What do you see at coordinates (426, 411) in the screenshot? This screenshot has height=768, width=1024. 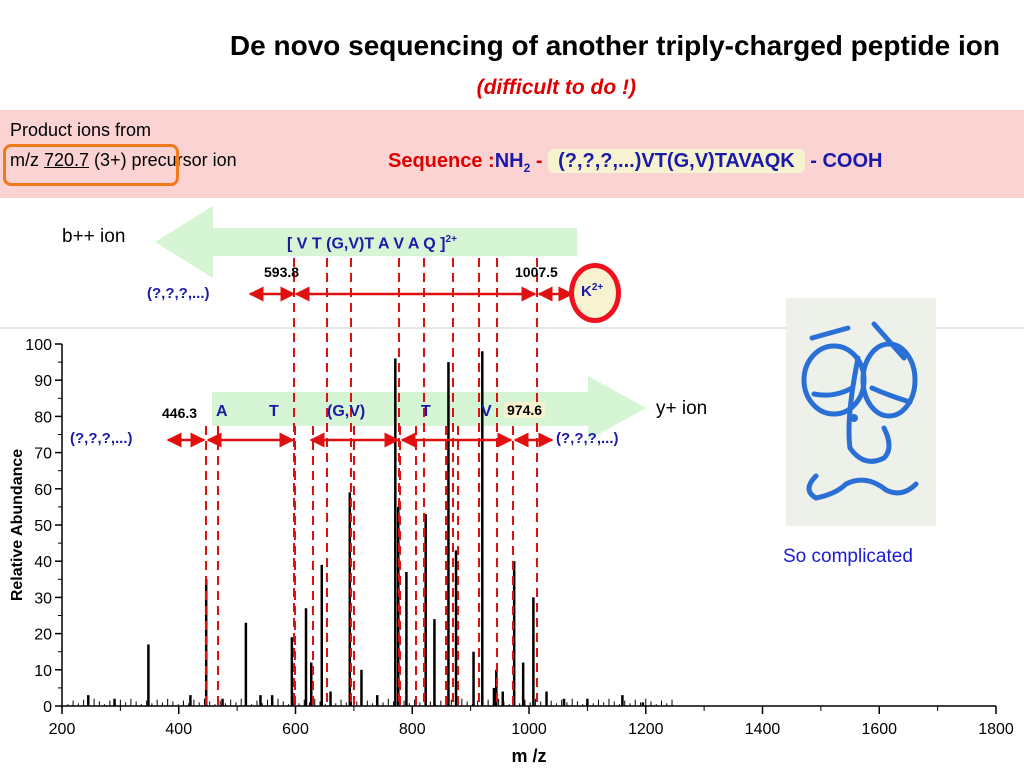 I see `y-residue-t2: T` at bounding box center [426, 411].